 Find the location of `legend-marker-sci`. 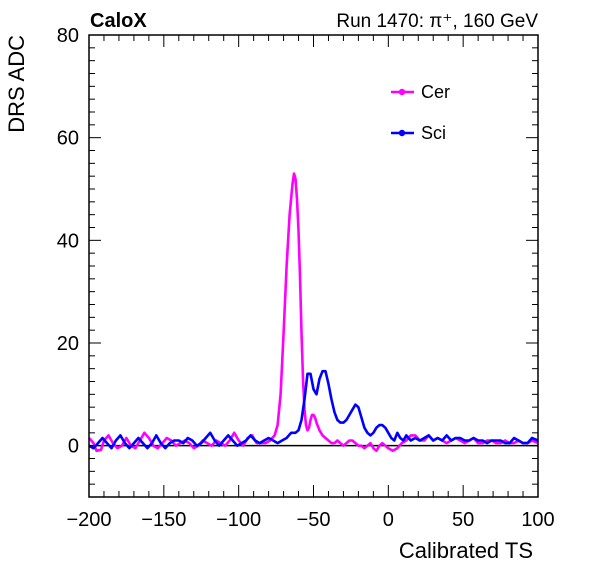

legend-marker-sci is located at coordinates (402, 133).